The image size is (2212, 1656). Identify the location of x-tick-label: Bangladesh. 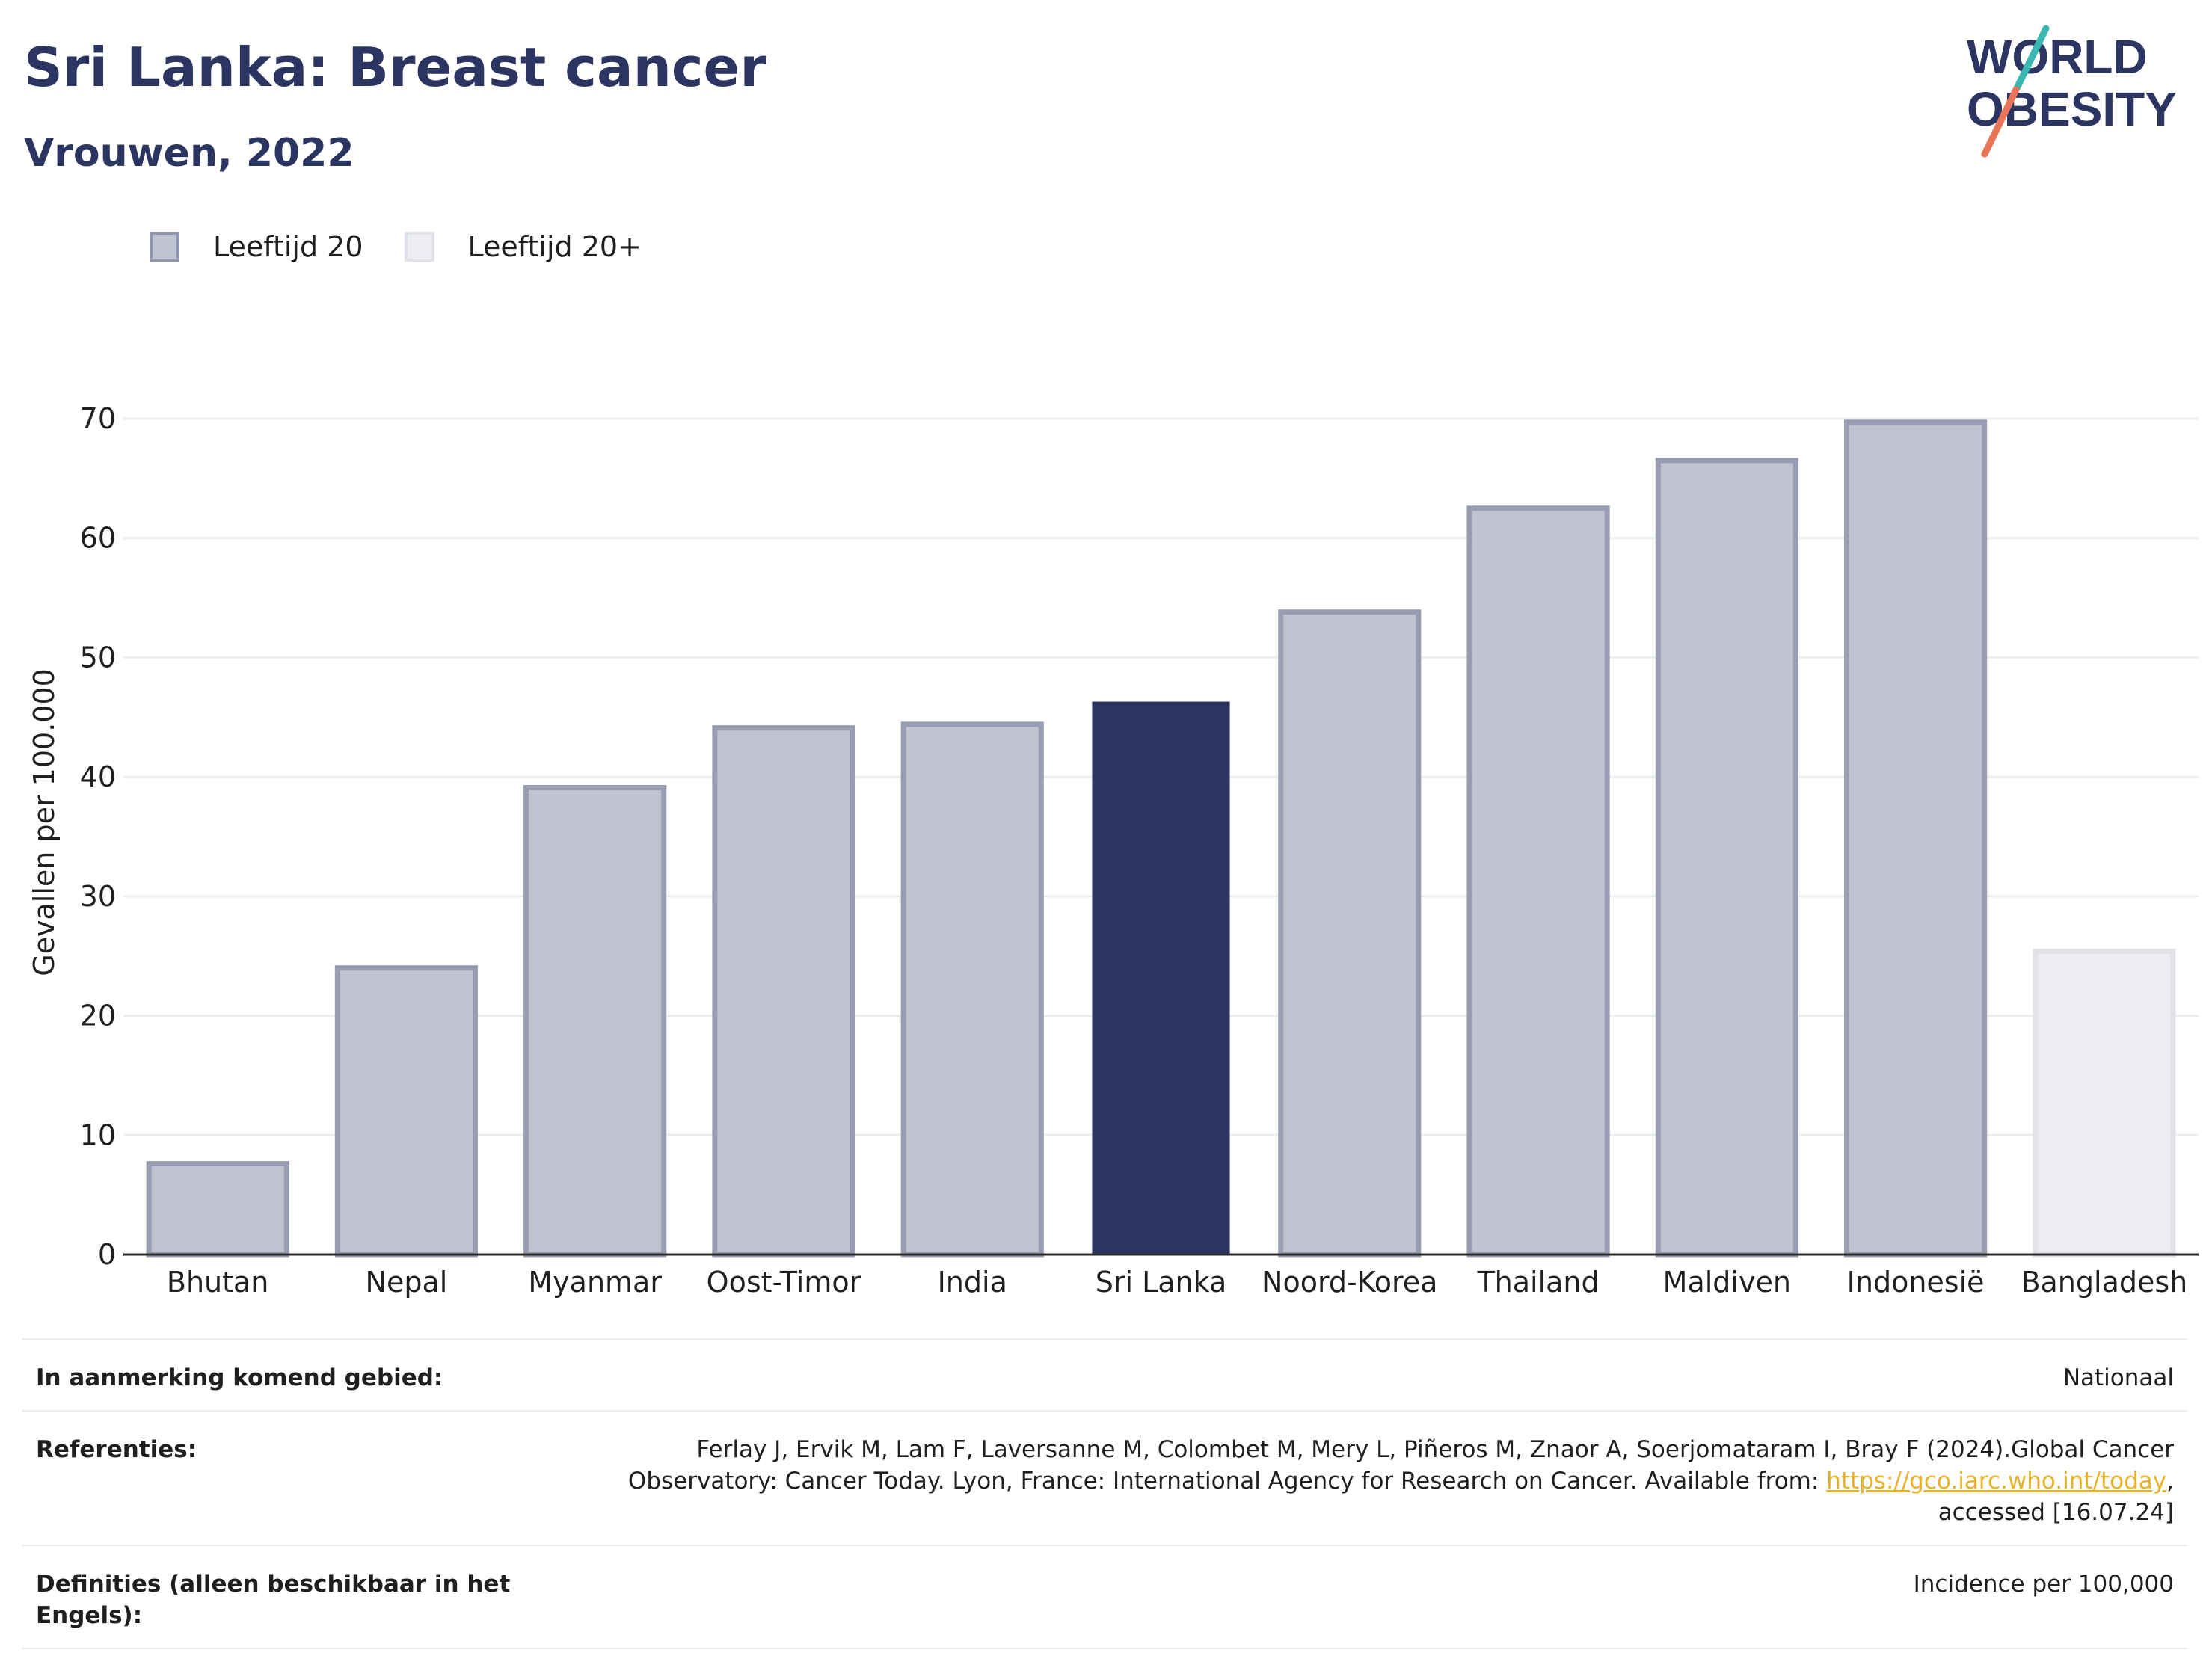
(2104, 1282).